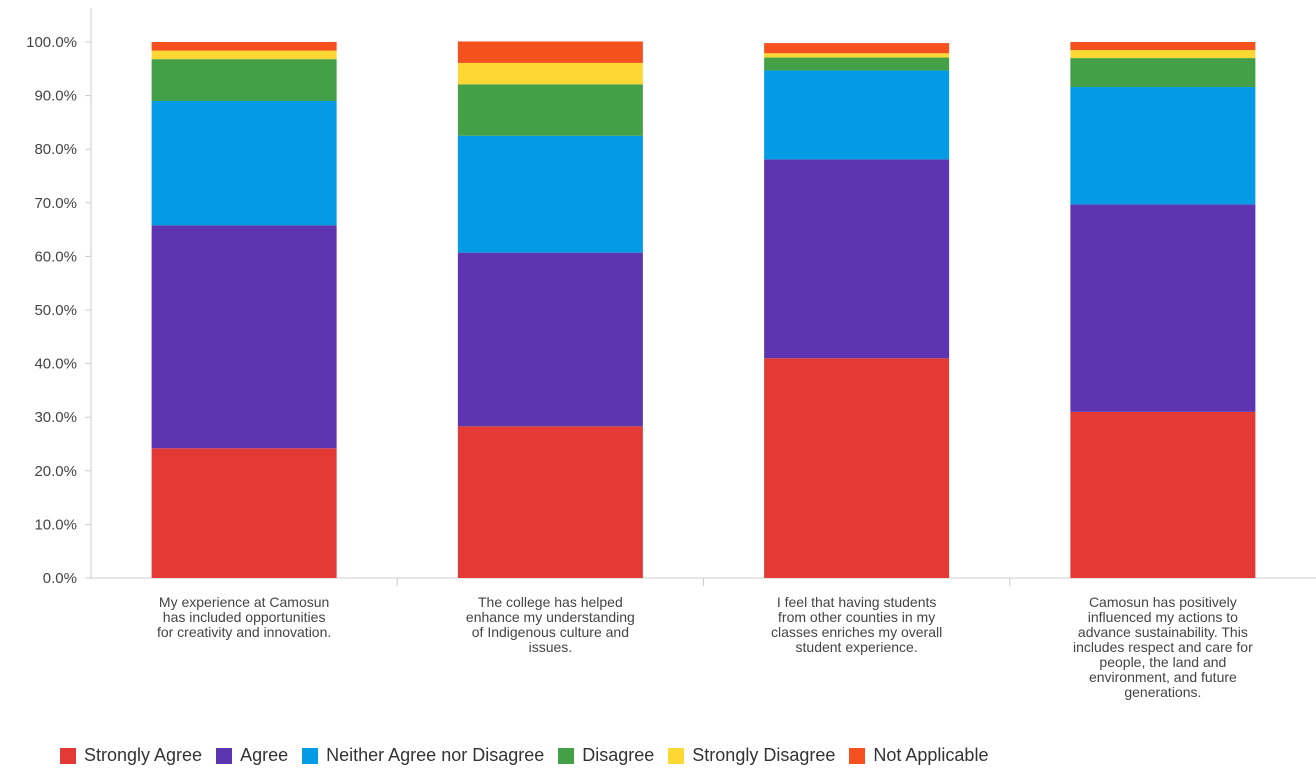 The width and height of the screenshot is (1316, 771). Describe the element at coordinates (55, 310) in the screenshot. I see `y-tick-label: 50.0%` at that location.